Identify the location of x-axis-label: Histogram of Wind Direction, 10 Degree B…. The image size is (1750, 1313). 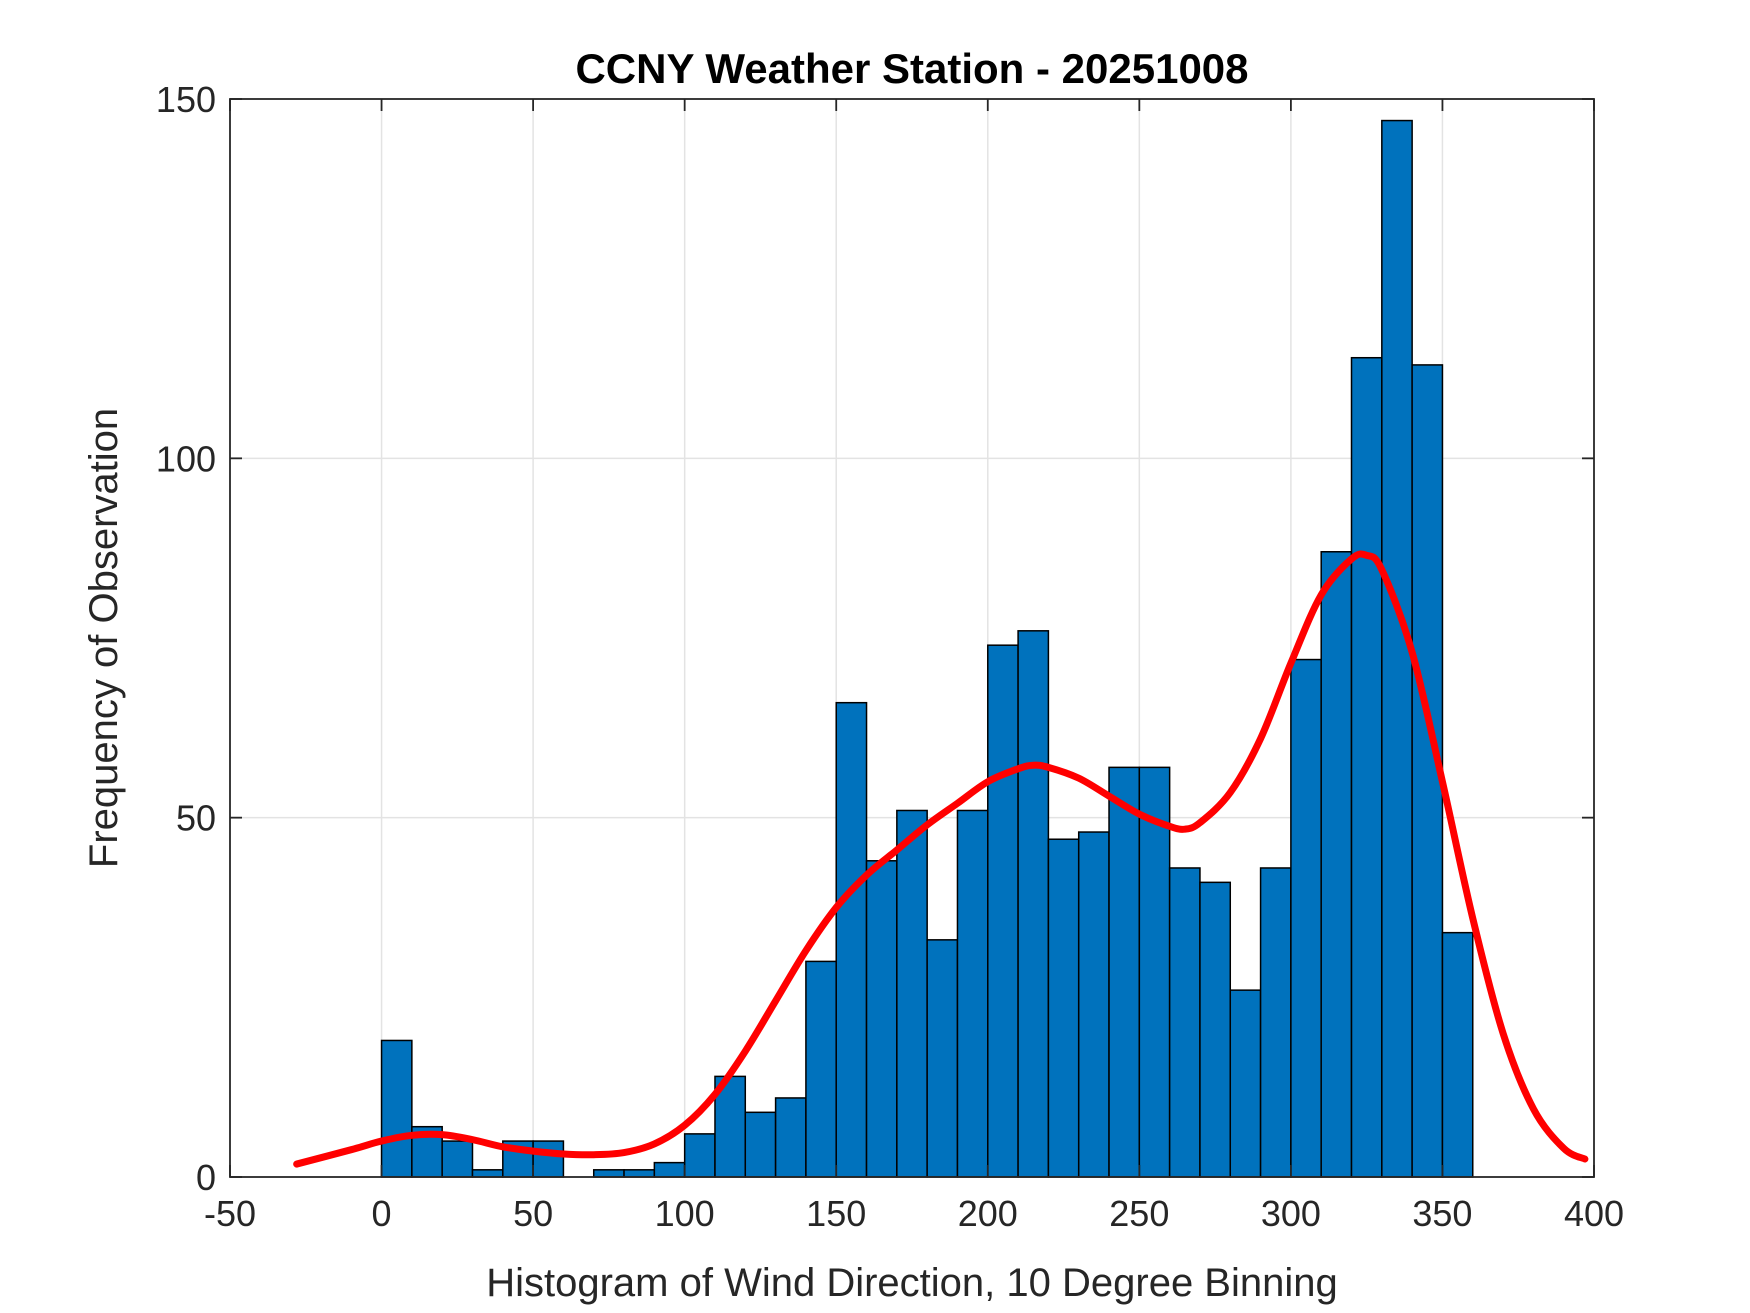
(912, 1283).